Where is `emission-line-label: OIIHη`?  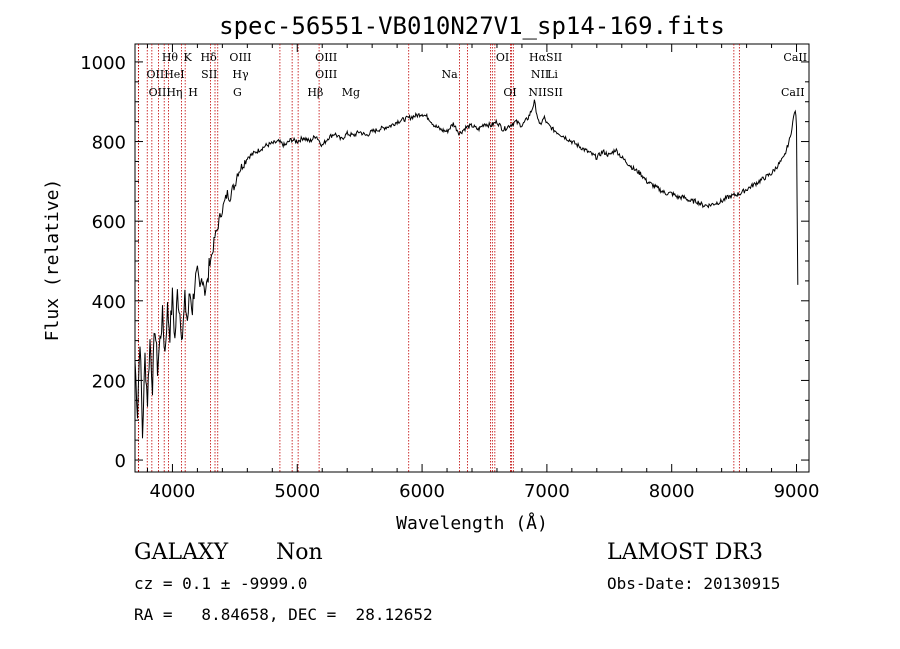
emission-line-label: OIIHη is located at coordinates (166, 92).